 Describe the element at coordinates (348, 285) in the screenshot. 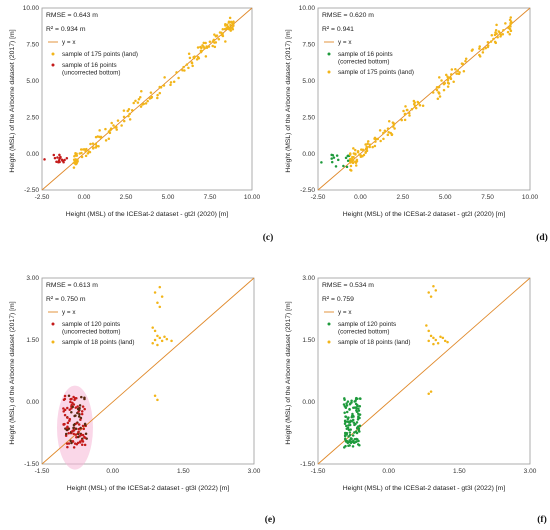

I see `rmse-label: RMSE = 0.534 m` at that location.